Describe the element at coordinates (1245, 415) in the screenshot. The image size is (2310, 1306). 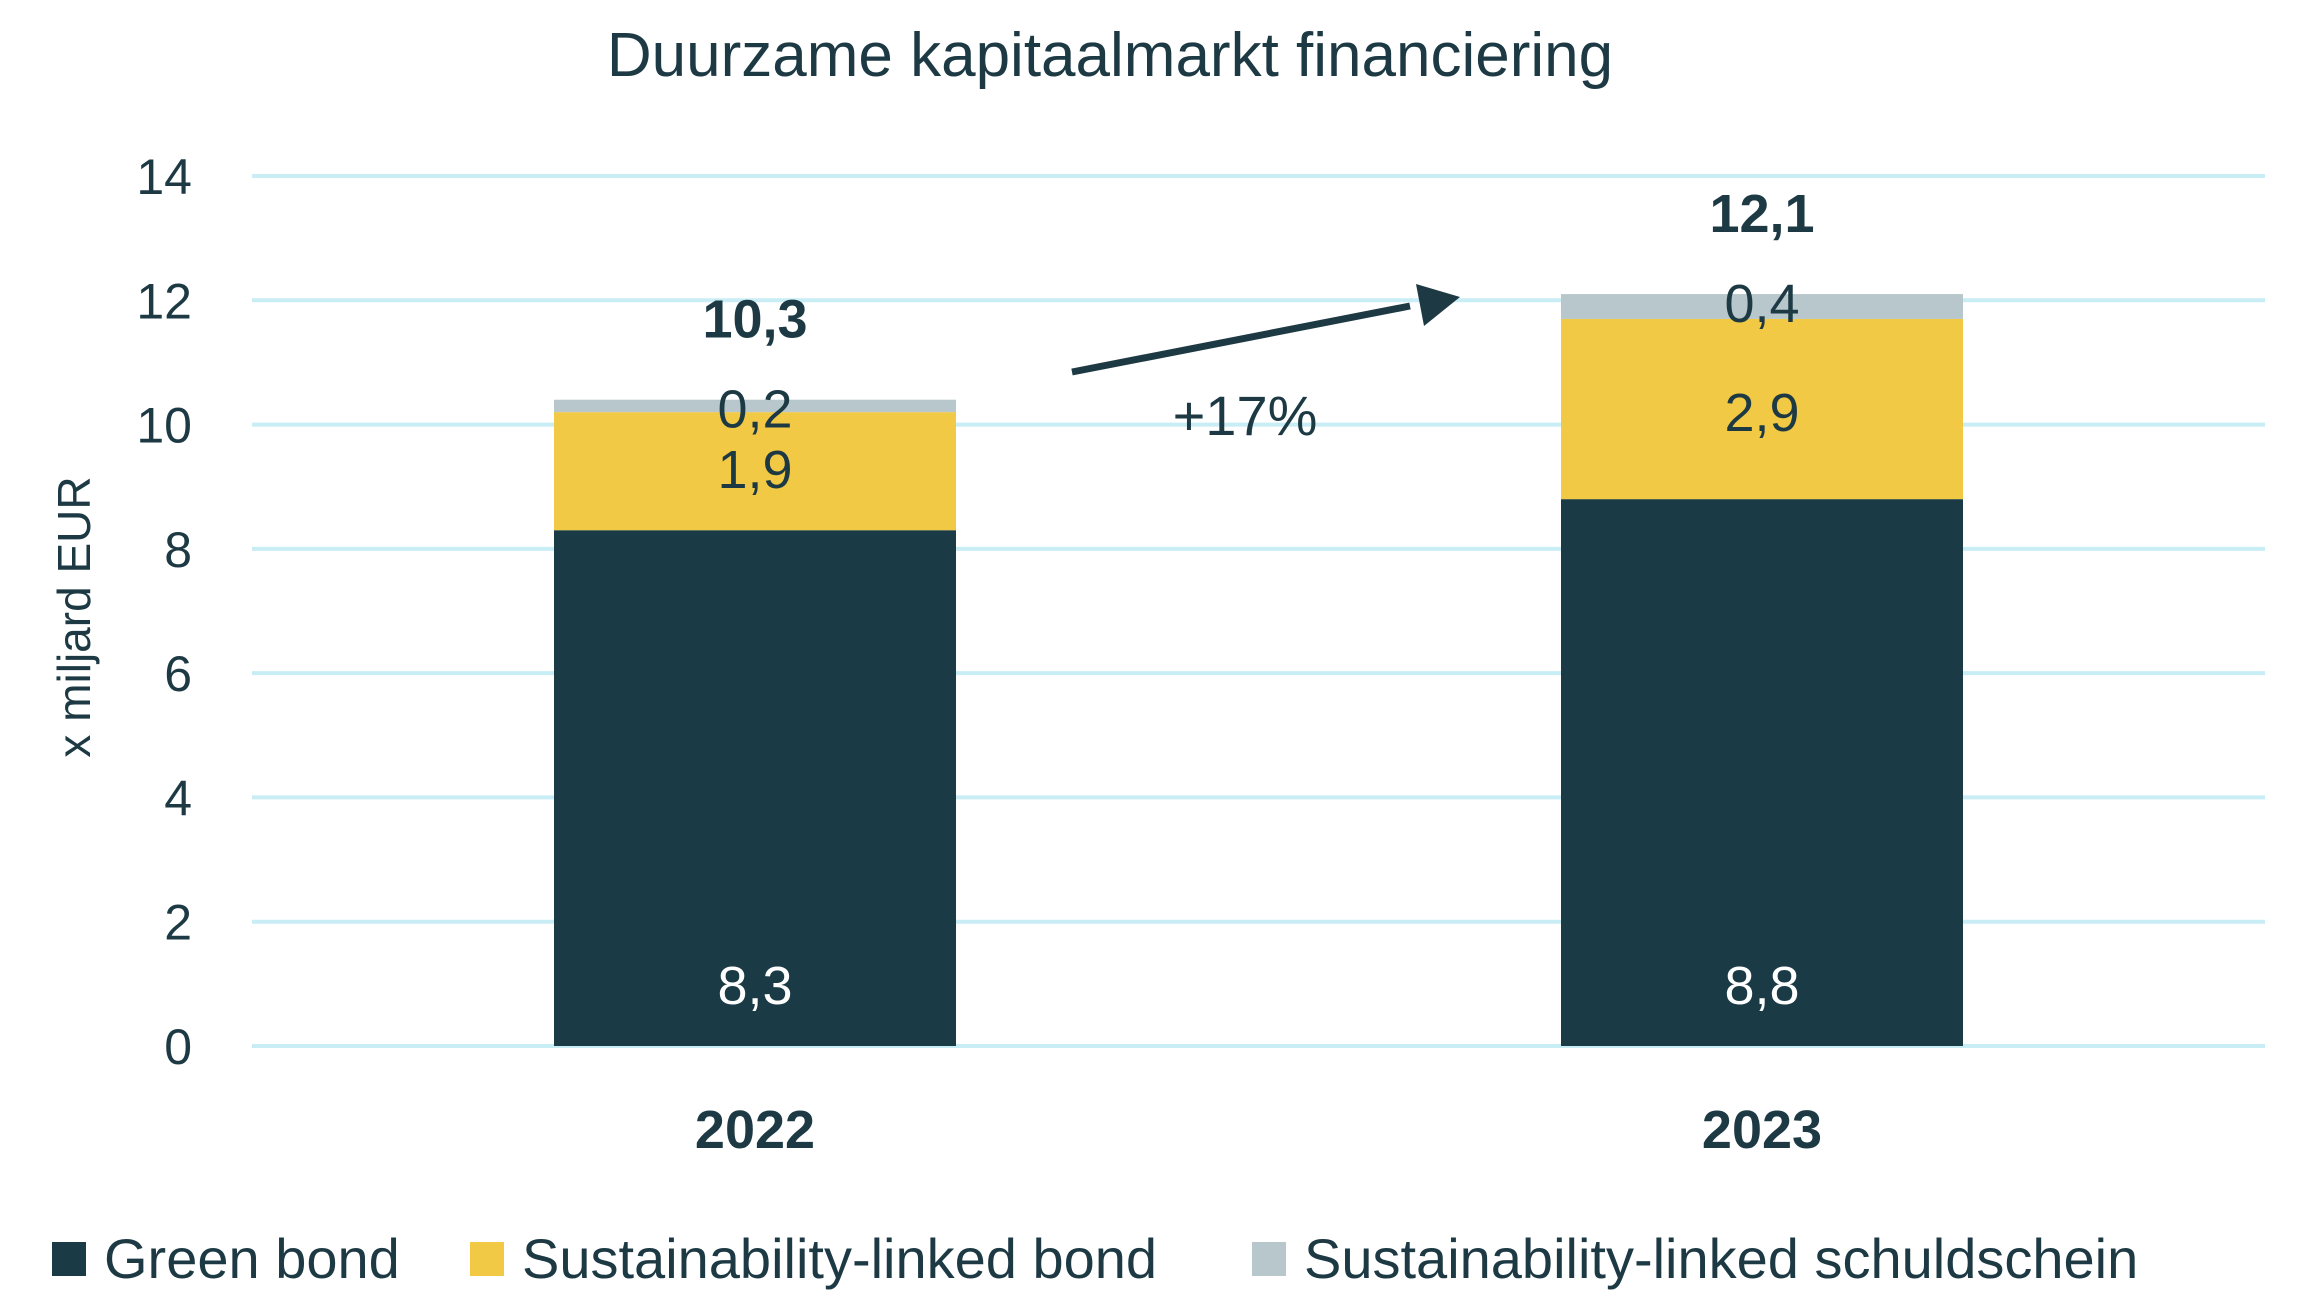
I see `growth-label: +17%` at that location.